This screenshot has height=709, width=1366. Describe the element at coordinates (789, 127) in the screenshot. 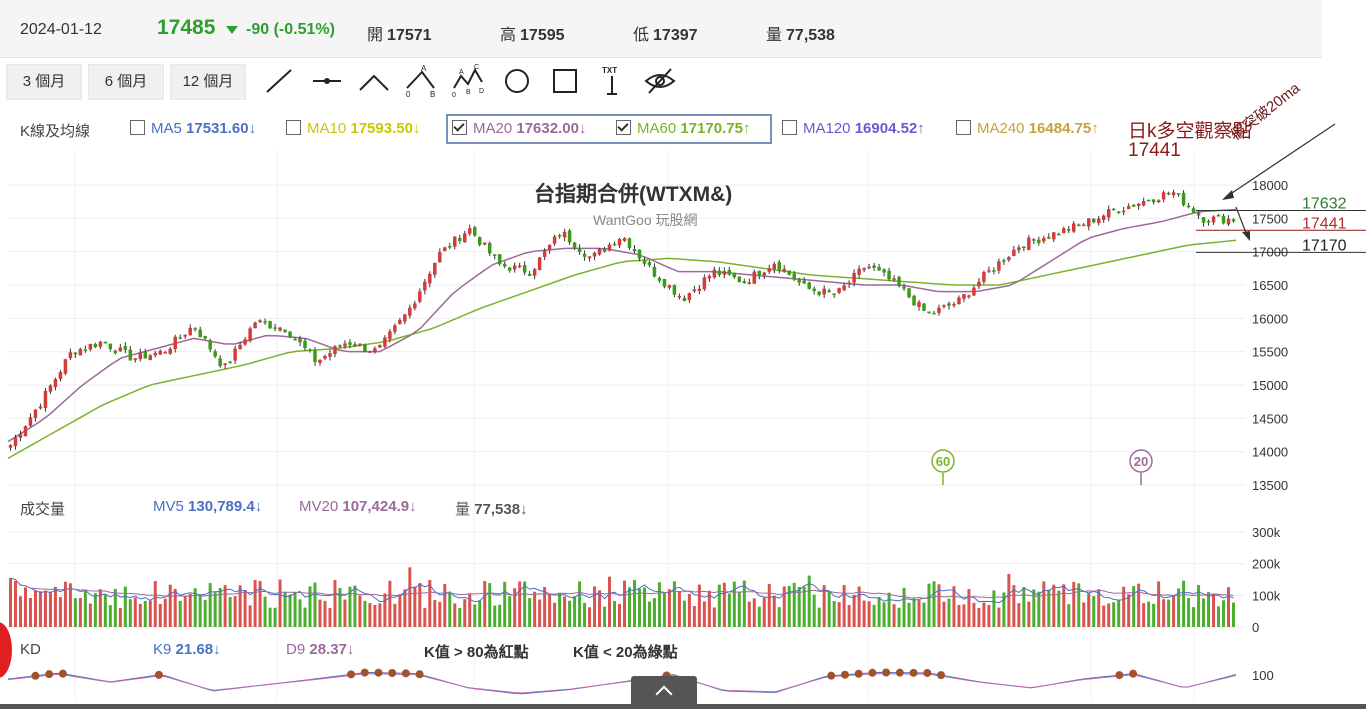

I see `ma120-checkbox` at that location.